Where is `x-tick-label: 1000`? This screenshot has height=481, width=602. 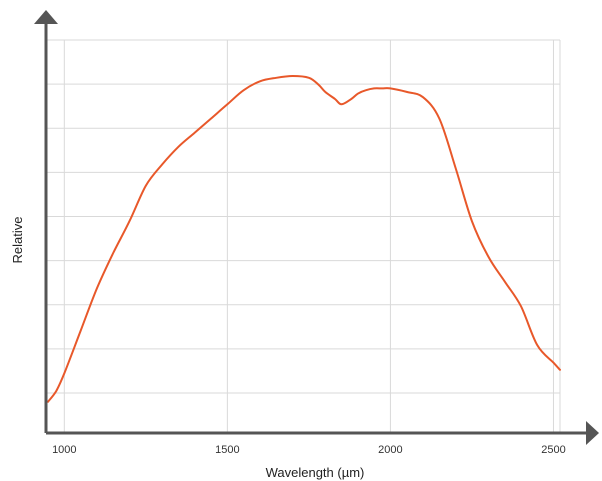 x-tick-label: 1000 is located at coordinates (64, 450).